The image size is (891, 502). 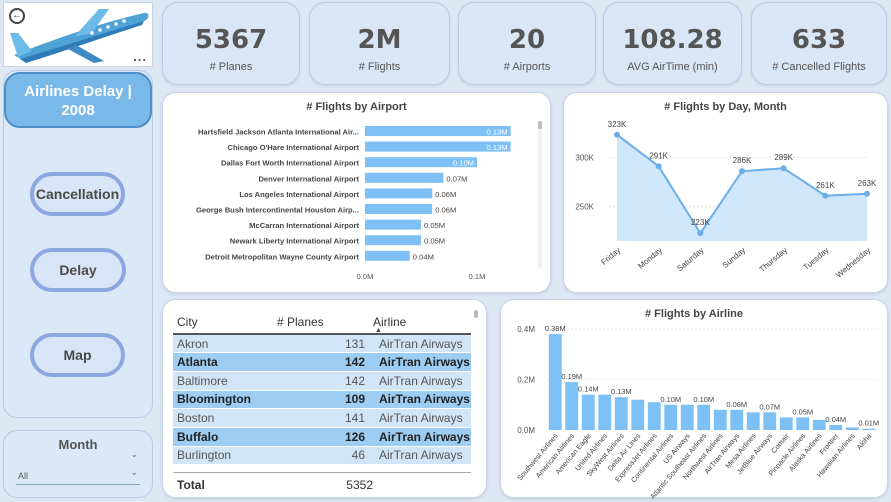 What do you see at coordinates (423, 256) in the screenshot?
I see `data-label: 0.04M` at bounding box center [423, 256].